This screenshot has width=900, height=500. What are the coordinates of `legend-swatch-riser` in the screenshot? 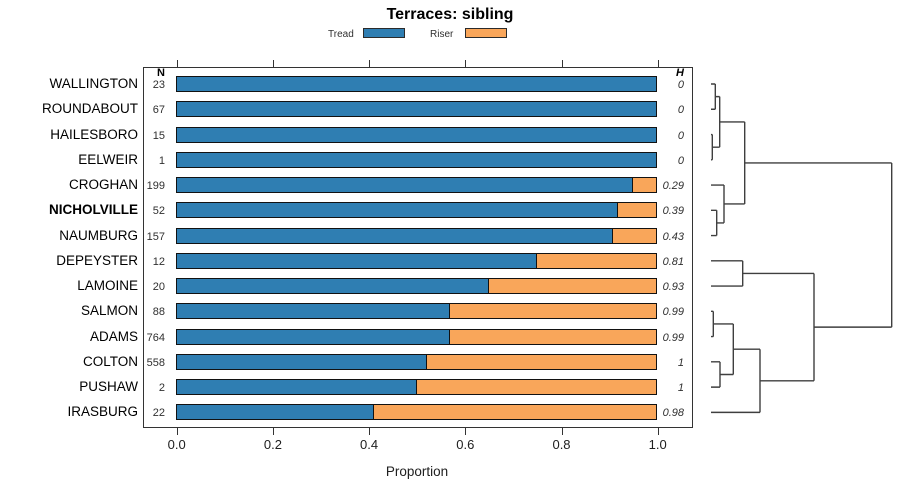 It's located at (486, 33).